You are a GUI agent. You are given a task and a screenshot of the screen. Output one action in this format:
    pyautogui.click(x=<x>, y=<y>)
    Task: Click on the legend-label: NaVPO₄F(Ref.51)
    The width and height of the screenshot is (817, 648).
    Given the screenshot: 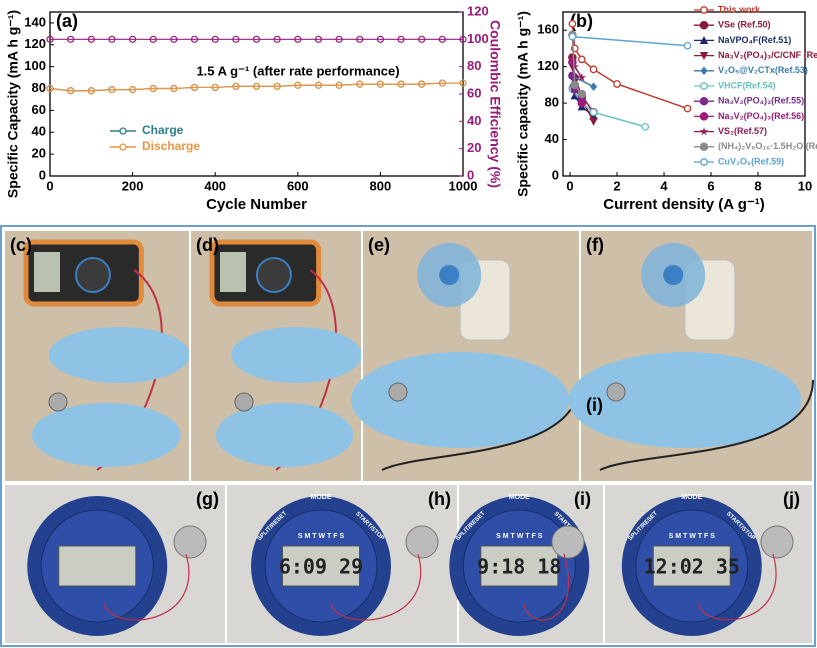 What is the action you would take?
    pyautogui.click(x=754, y=40)
    